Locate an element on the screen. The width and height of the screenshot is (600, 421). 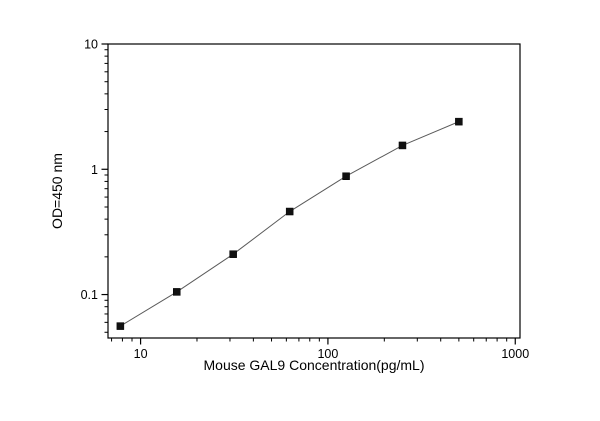
x-tick-label: 100 is located at coordinates (327, 354).